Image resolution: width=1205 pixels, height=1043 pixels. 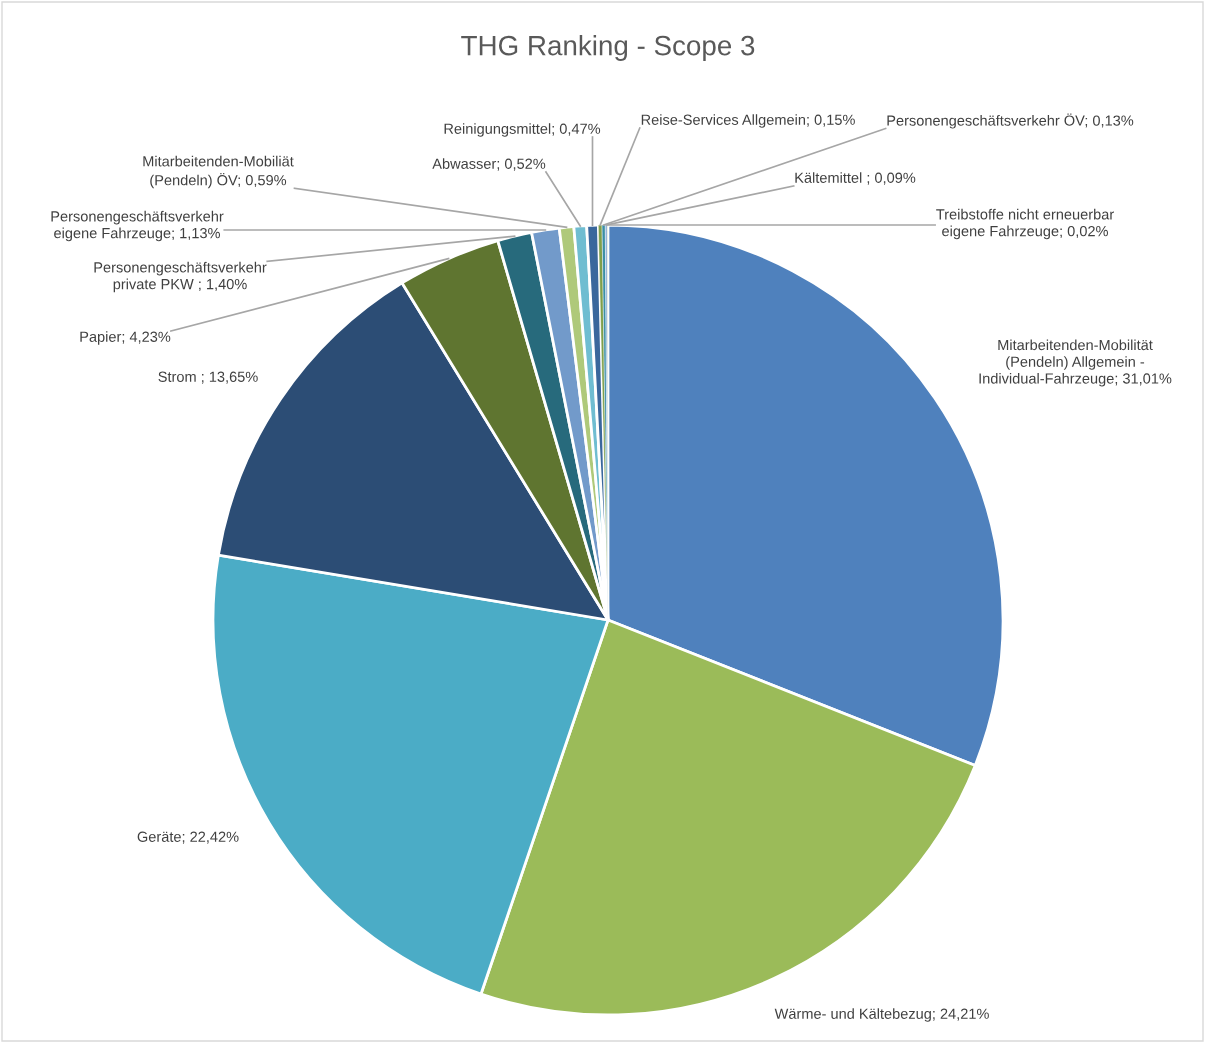 What do you see at coordinates (125, 338) in the screenshot?
I see `slice-label: Papier; 4,23%` at bounding box center [125, 338].